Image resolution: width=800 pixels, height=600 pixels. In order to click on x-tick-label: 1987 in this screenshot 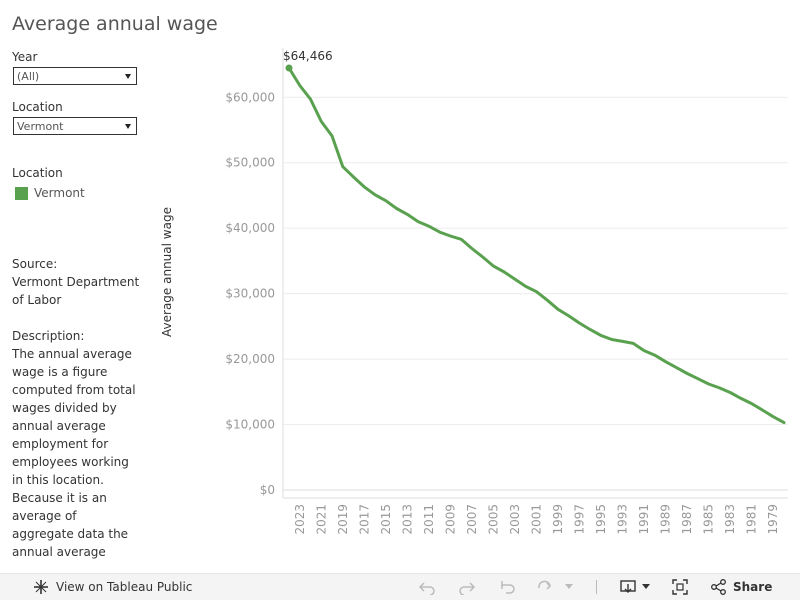, I will do `click(687, 519)`.